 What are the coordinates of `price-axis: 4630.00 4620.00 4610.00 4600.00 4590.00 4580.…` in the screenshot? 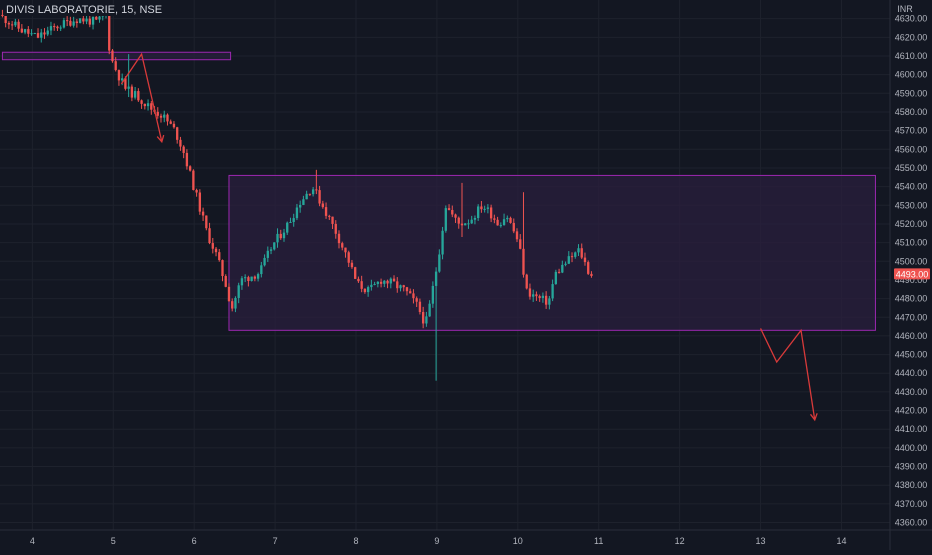 It's located at (908, 275).